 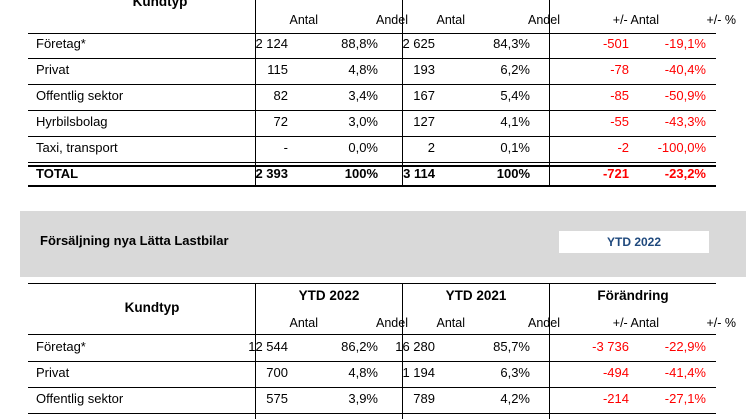 I want to click on table-row: Hyrbilsbolag 72 3,0% 127 4,1% -55 -43,3%, so click(x=372, y=122).